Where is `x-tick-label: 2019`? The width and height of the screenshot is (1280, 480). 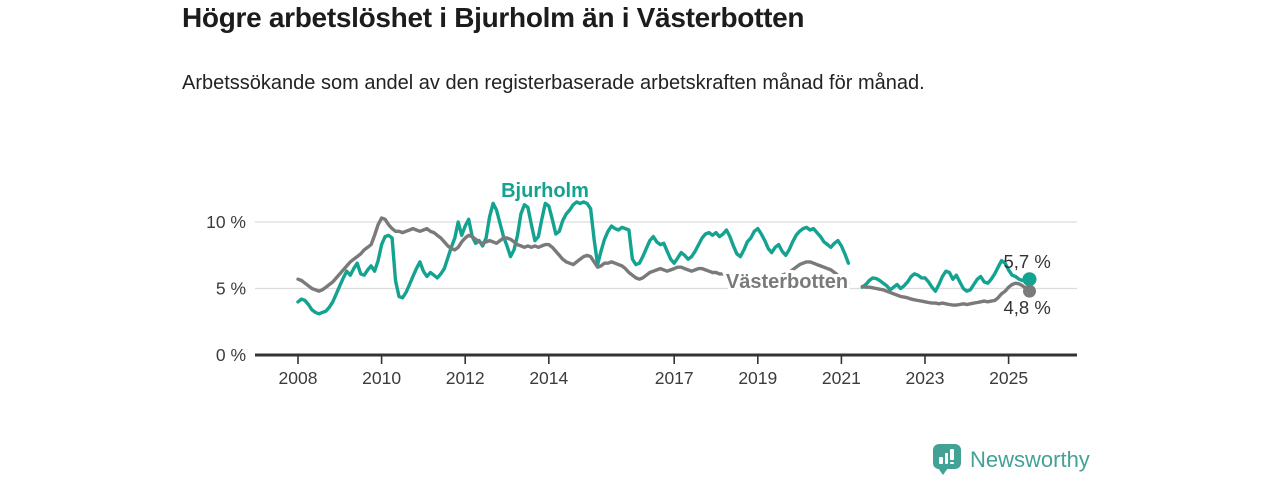 x-tick-label: 2019 is located at coordinates (757, 378).